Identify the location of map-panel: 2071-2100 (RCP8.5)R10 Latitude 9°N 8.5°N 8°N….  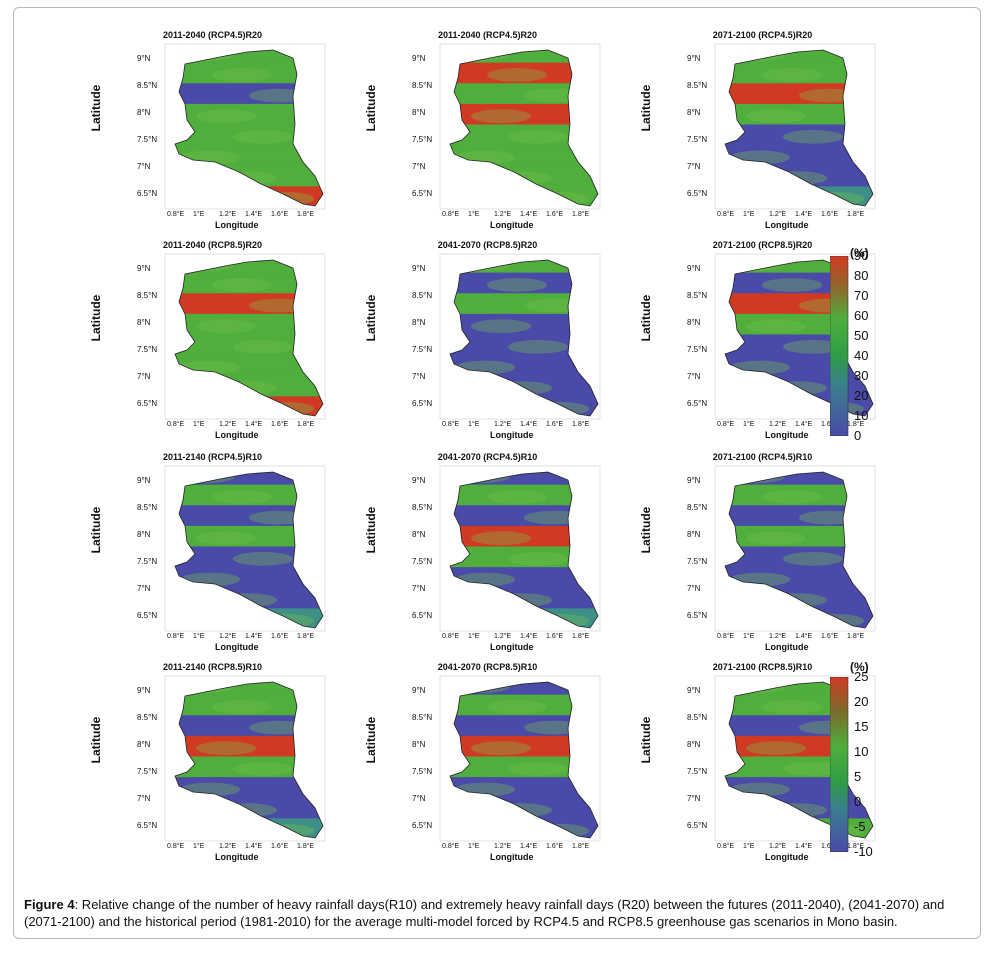
(759, 762).